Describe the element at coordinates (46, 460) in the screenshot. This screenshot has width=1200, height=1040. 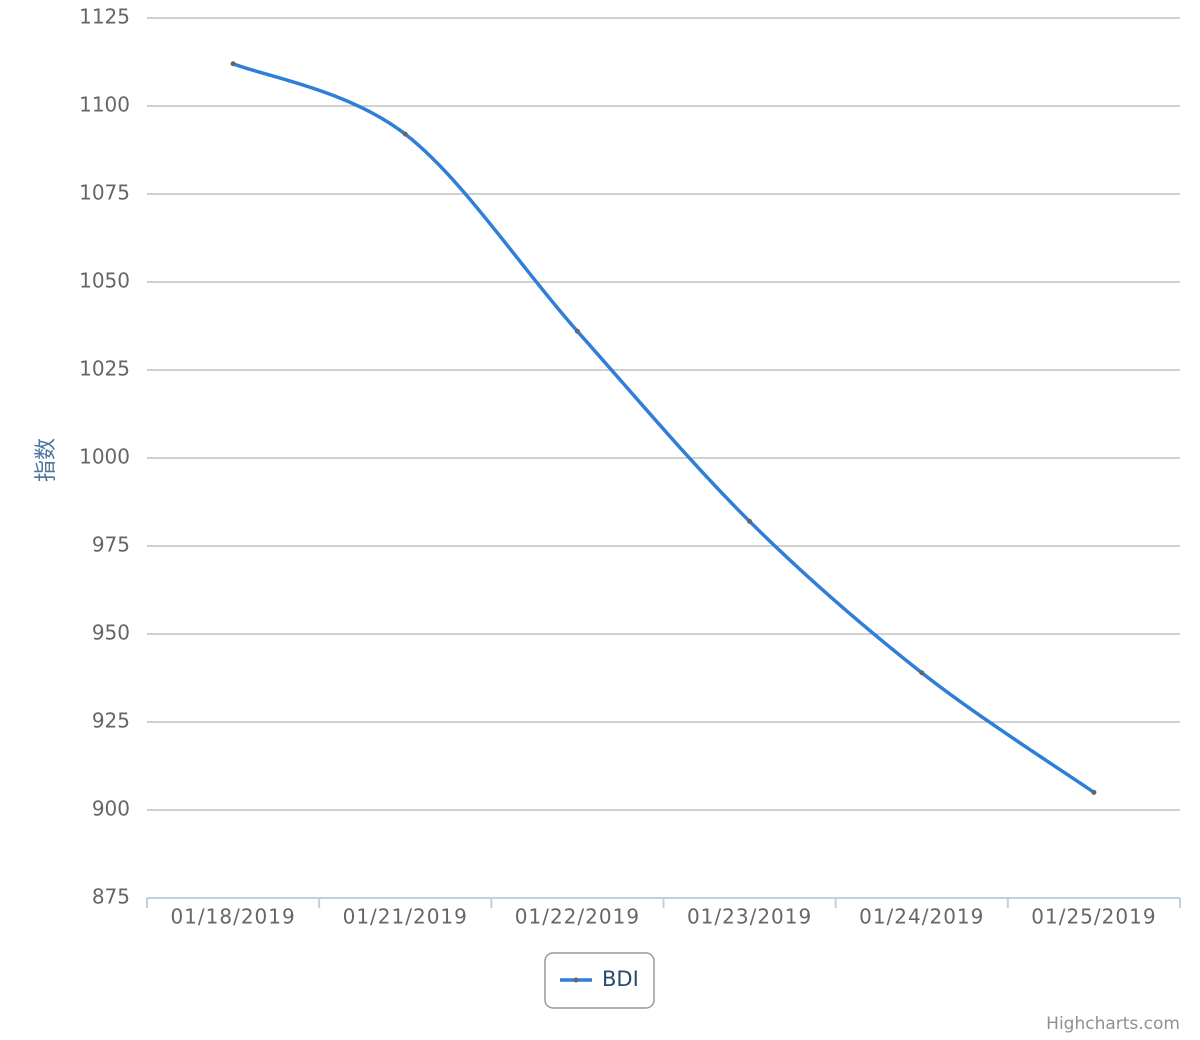
I see `y-axis-title: 指数` at that location.